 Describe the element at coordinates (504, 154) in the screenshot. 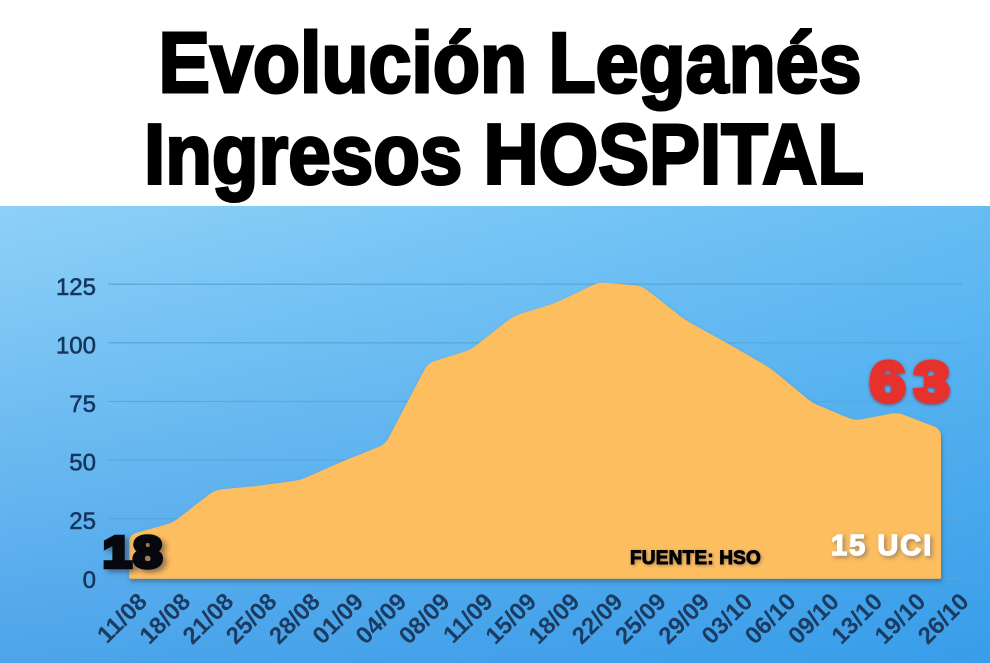

I see `svg-text: Ingresos HOSPITAL` at that location.